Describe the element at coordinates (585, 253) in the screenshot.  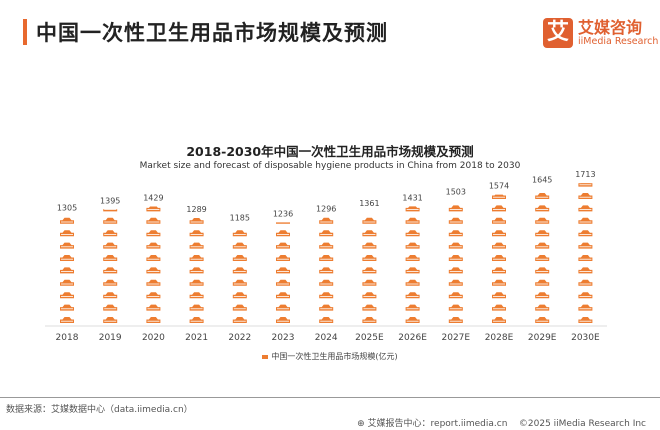
I see `bar-2030E` at that location.